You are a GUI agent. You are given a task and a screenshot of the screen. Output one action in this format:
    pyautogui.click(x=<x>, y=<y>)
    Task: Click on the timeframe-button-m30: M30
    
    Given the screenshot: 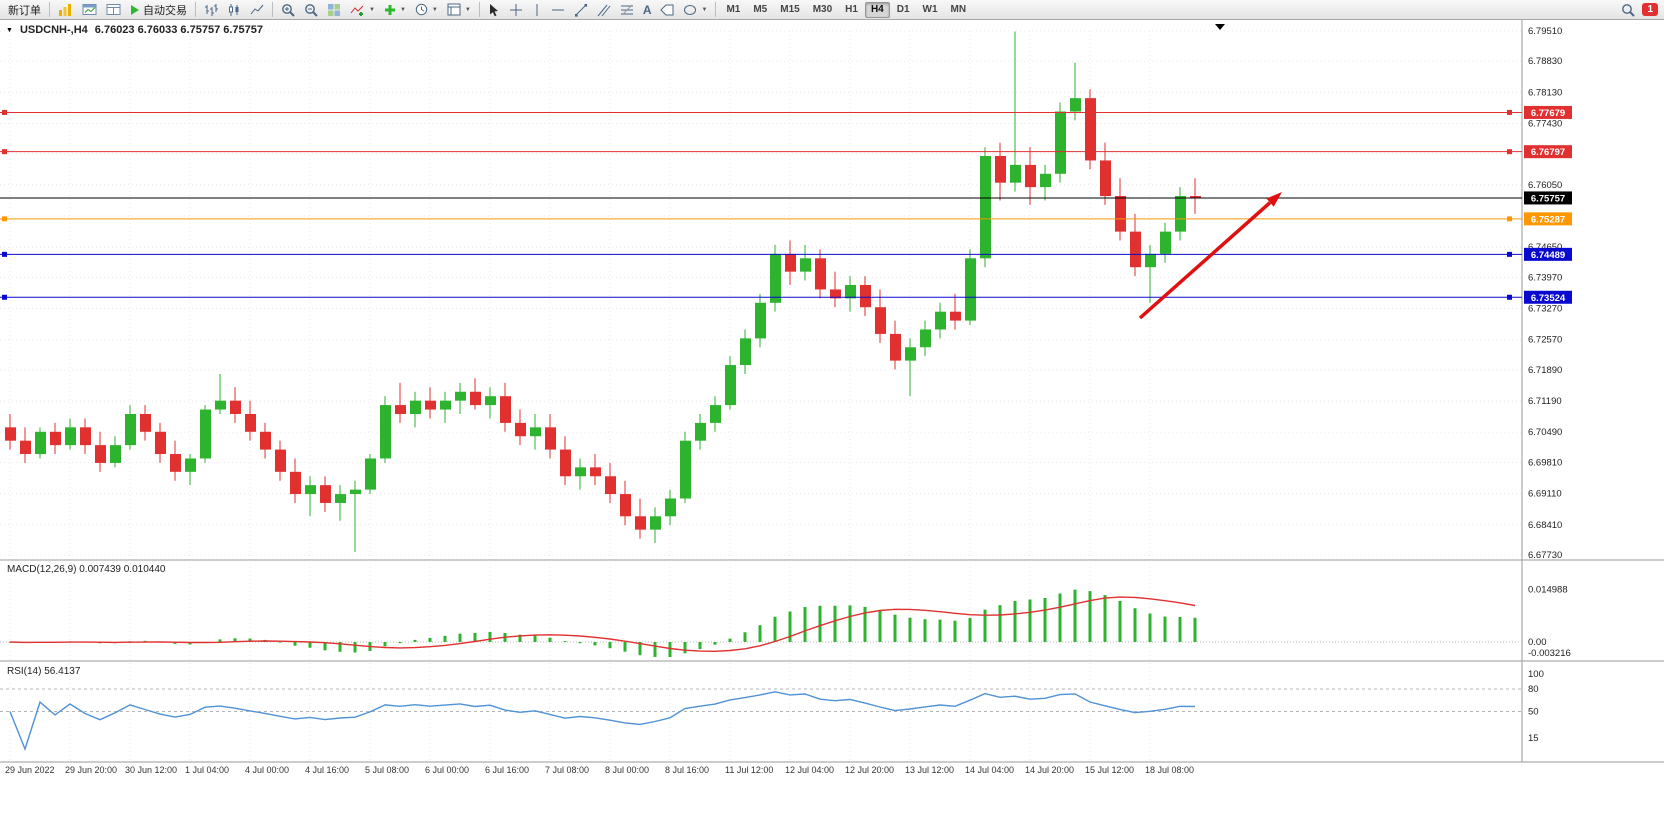 What is the action you would take?
    pyautogui.click(x=822, y=9)
    